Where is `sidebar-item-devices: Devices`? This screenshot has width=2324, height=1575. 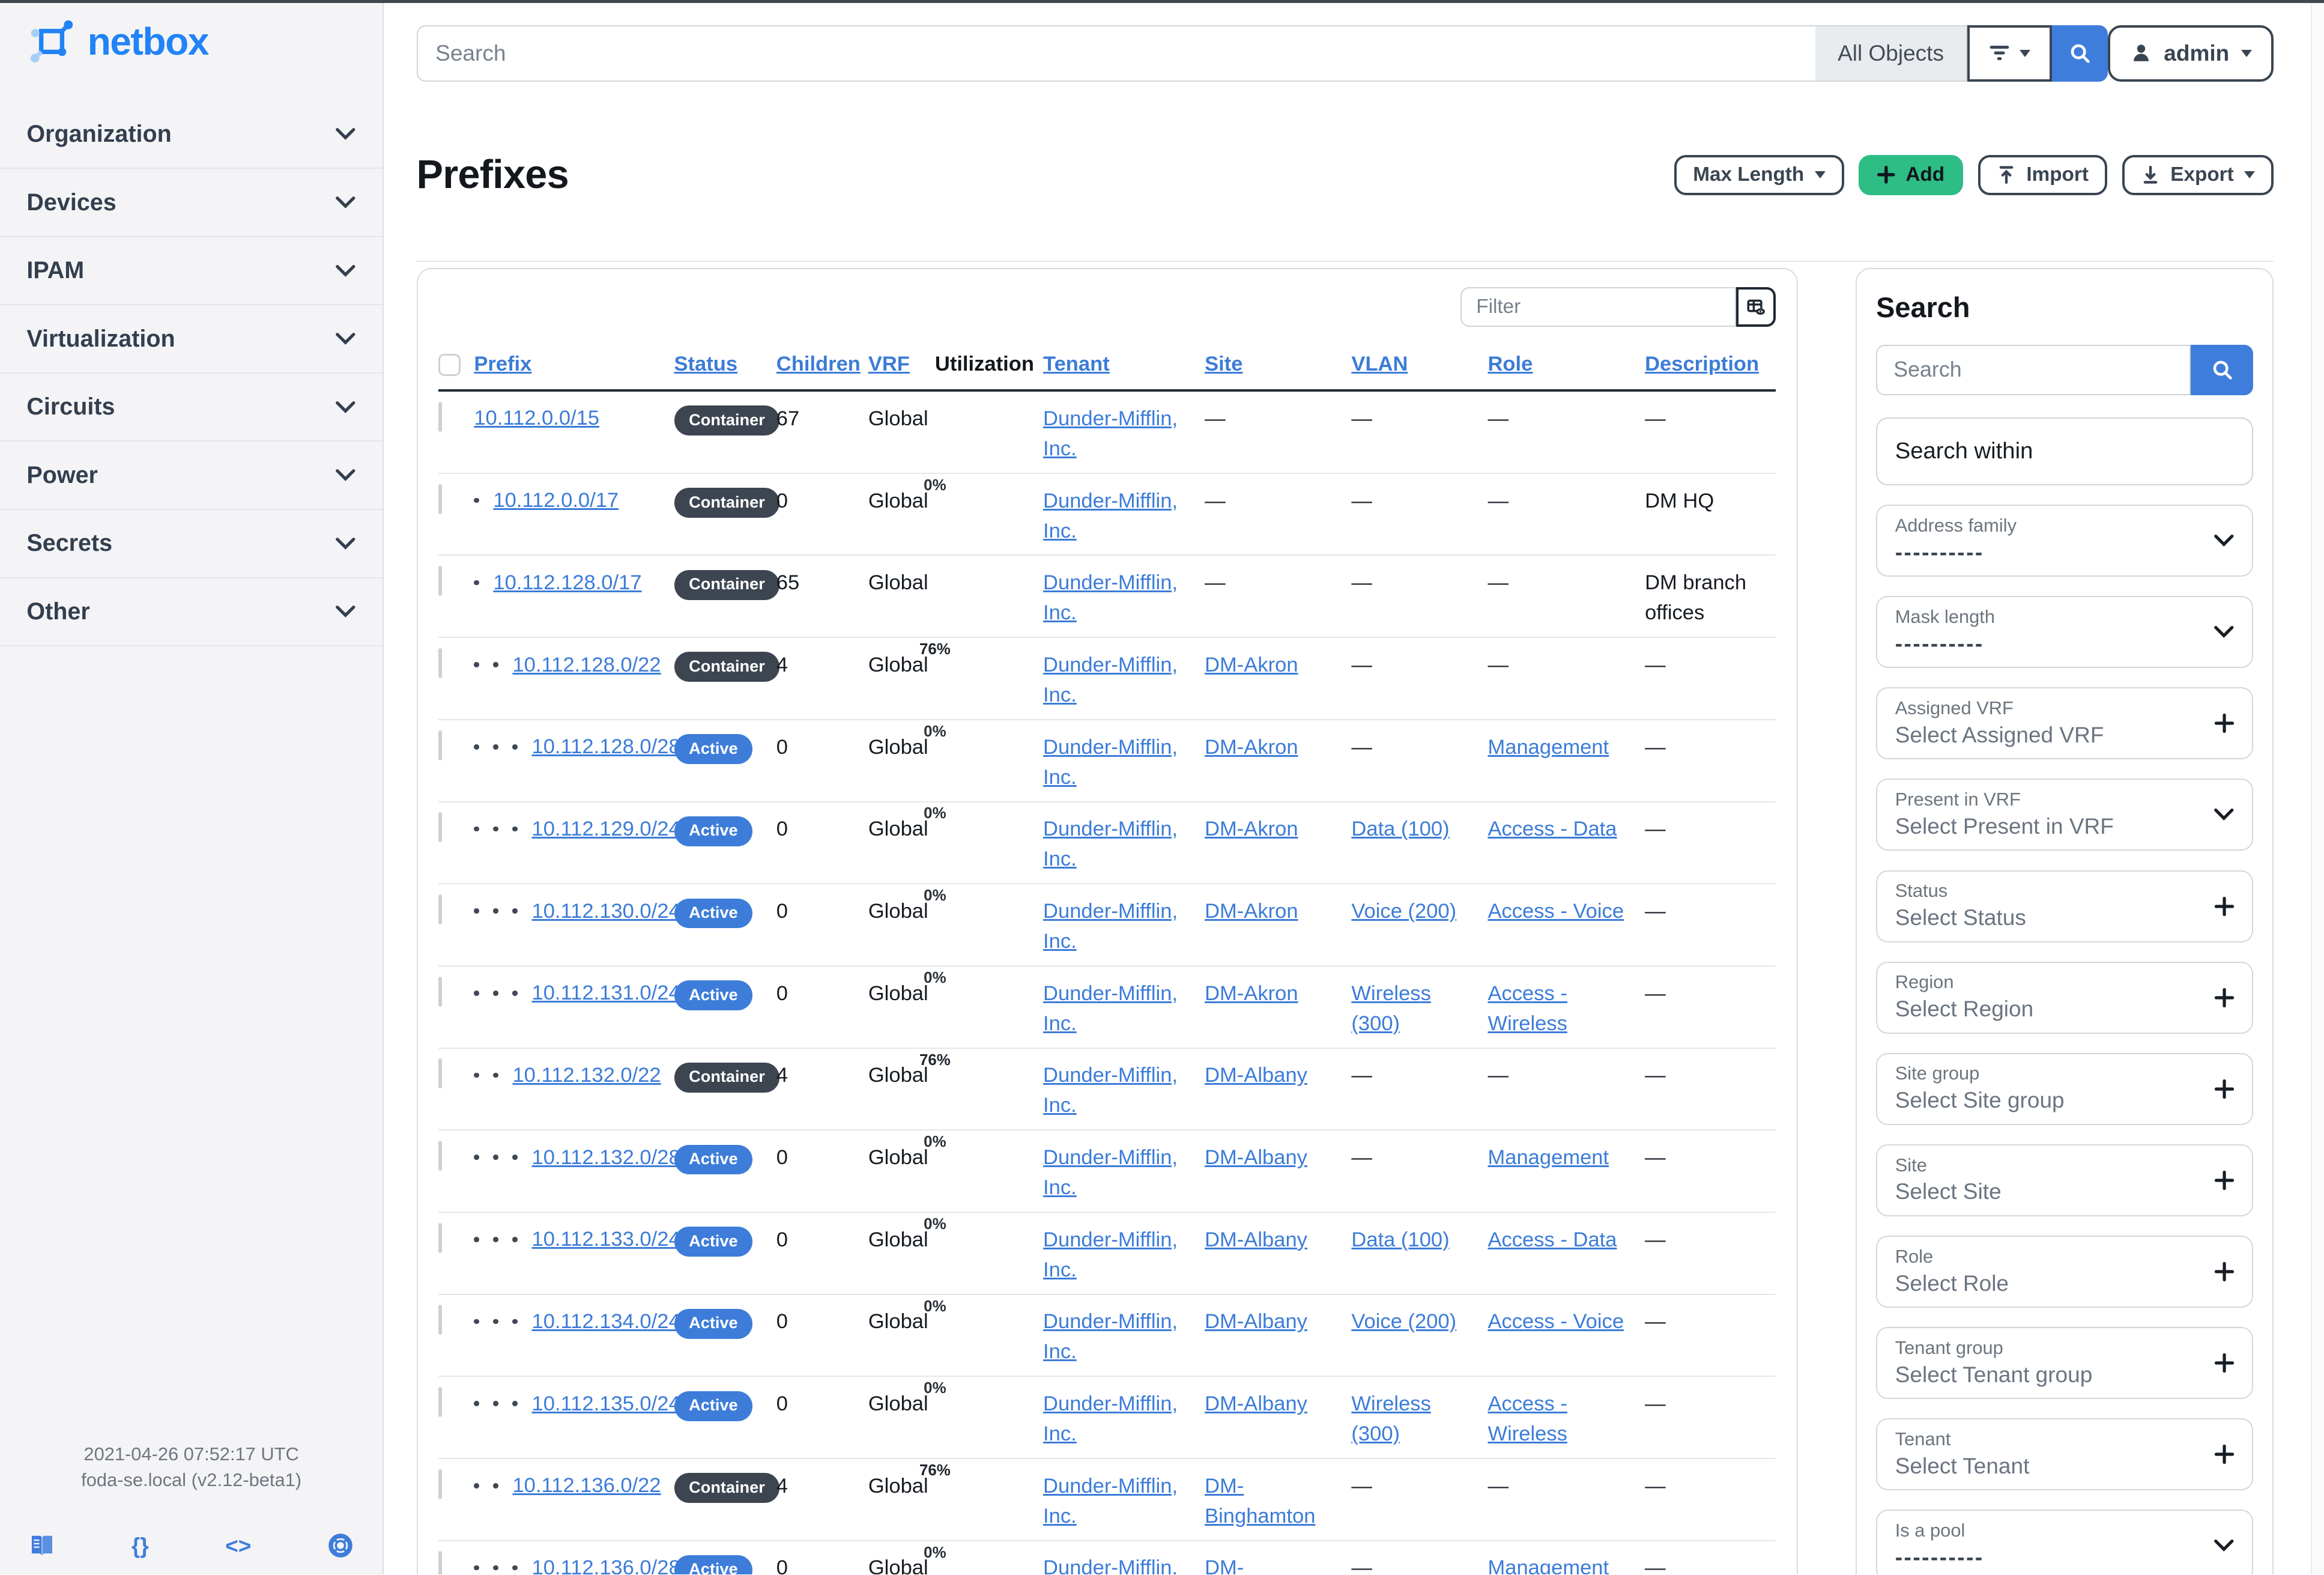 sidebar-item-devices: Devices is located at coordinates (191, 203).